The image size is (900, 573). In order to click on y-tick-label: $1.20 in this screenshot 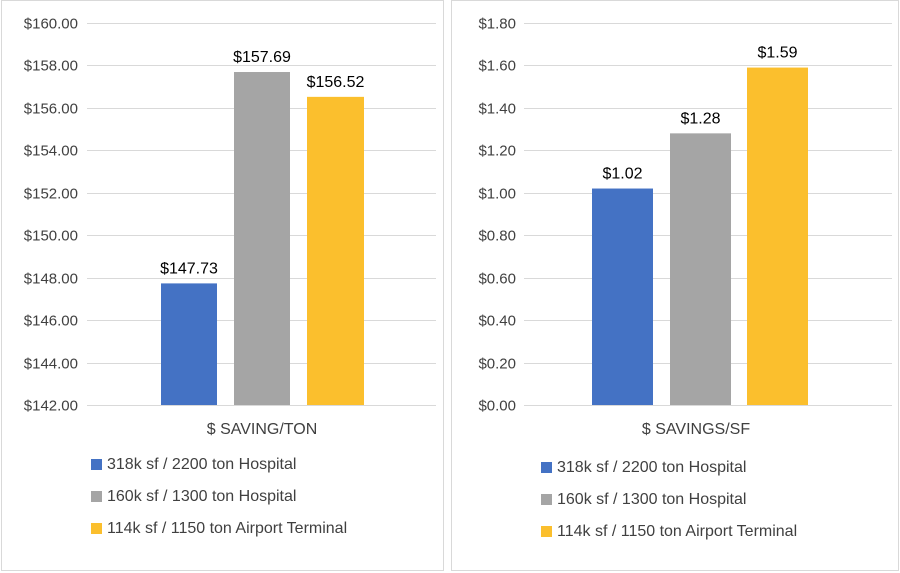, I will do `click(497, 151)`.